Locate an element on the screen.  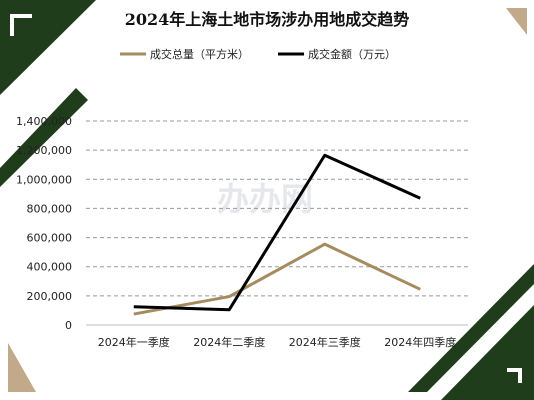
x-tick-label: 2024年一季度 is located at coordinates (134, 342).